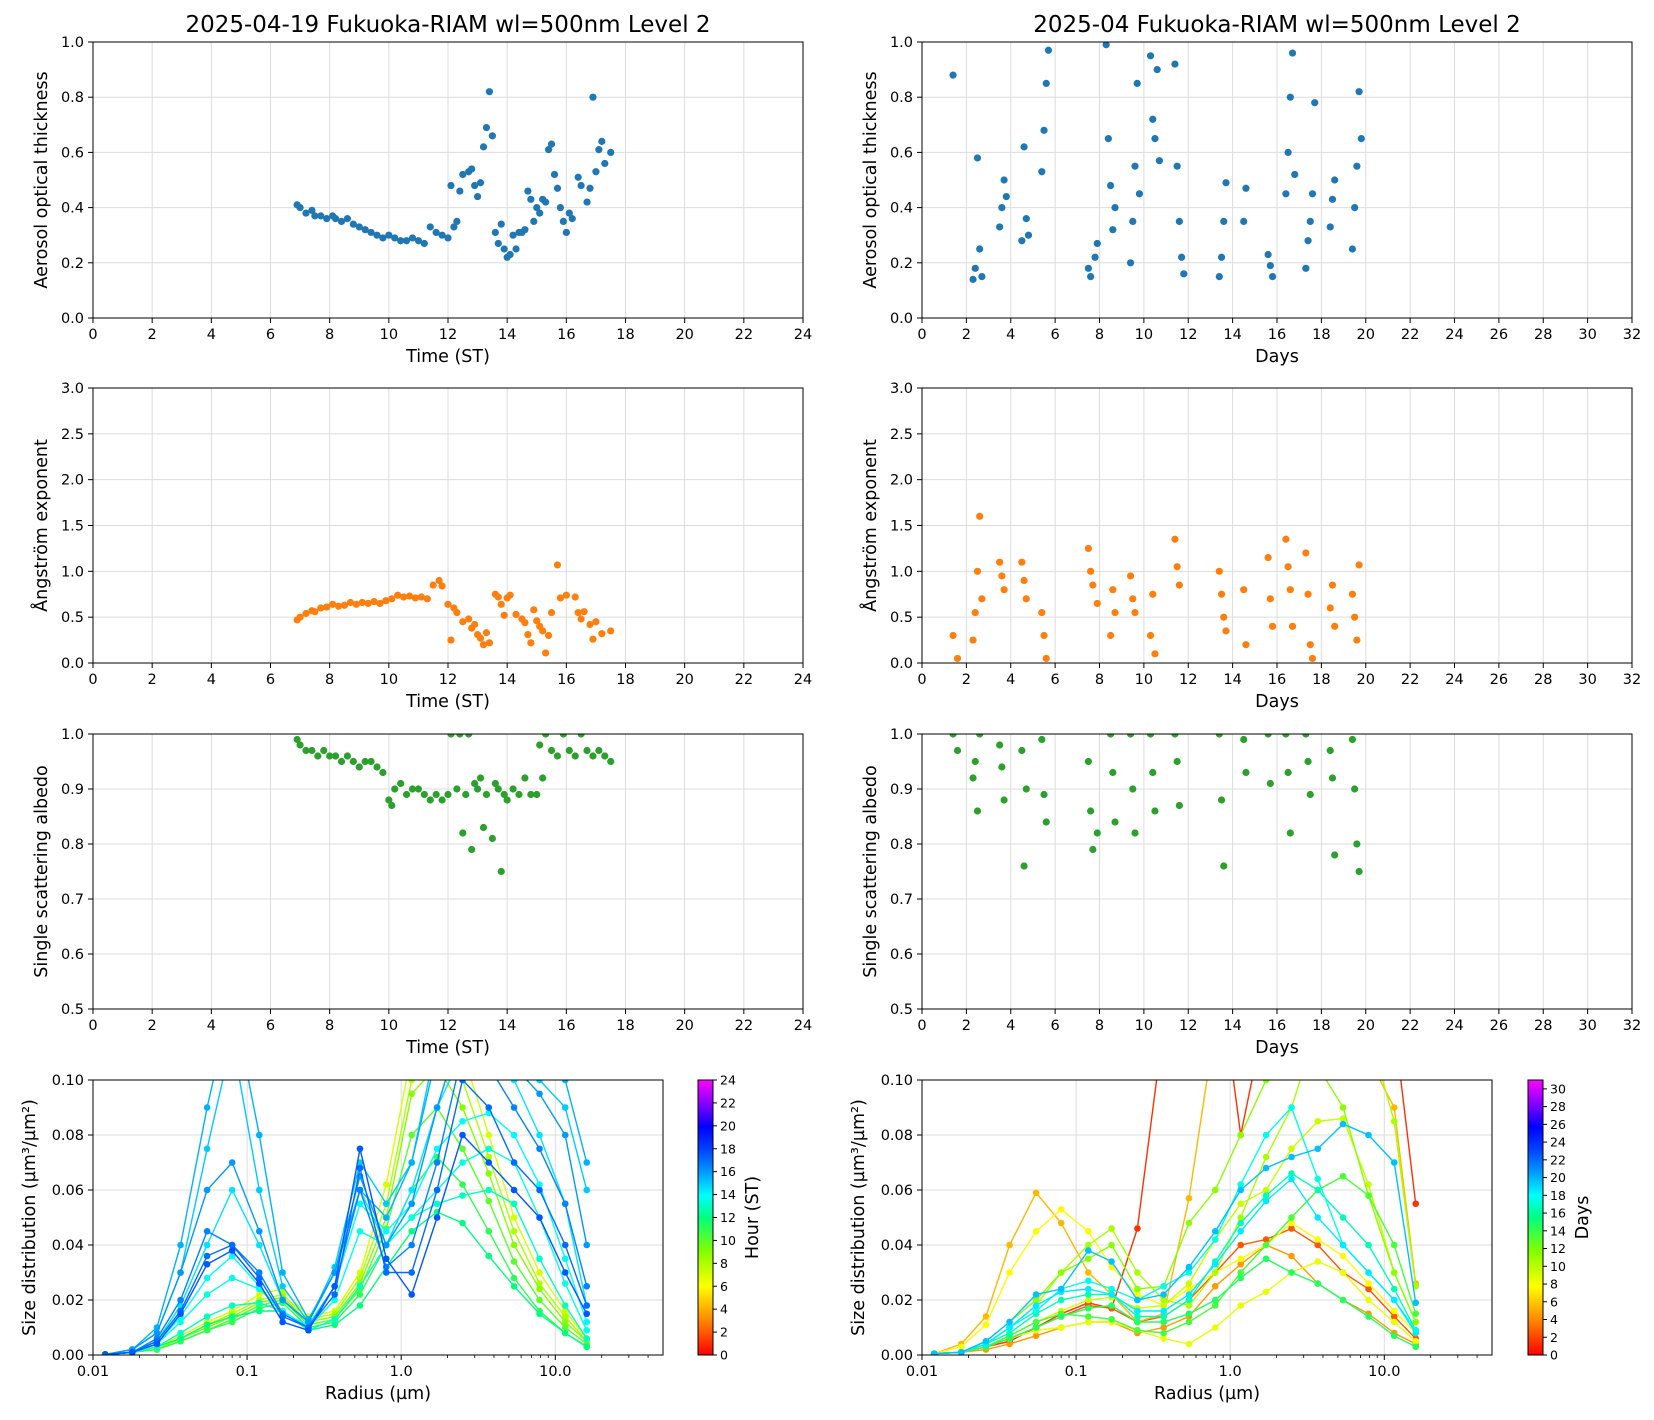 Image resolution: width=1654 pixels, height=1420 pixels. I want to click on y-tick-label: 0.00, so click(897, 1356).